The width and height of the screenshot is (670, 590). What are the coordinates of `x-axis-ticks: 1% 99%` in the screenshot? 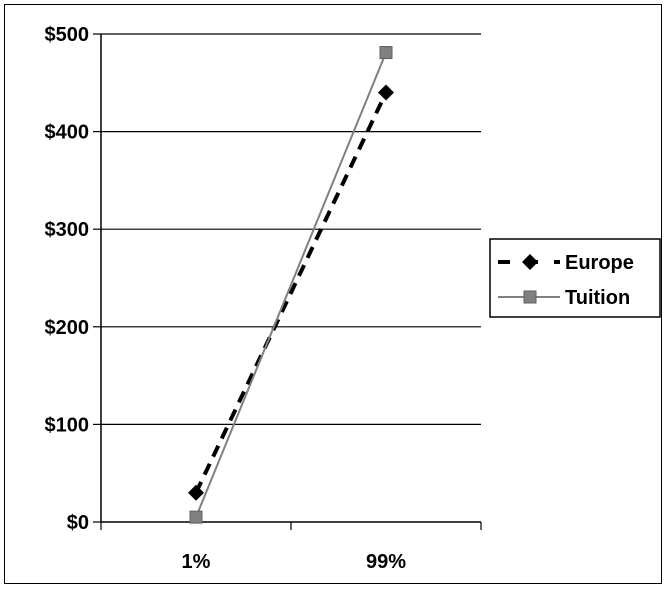 It's located at (291, 547).